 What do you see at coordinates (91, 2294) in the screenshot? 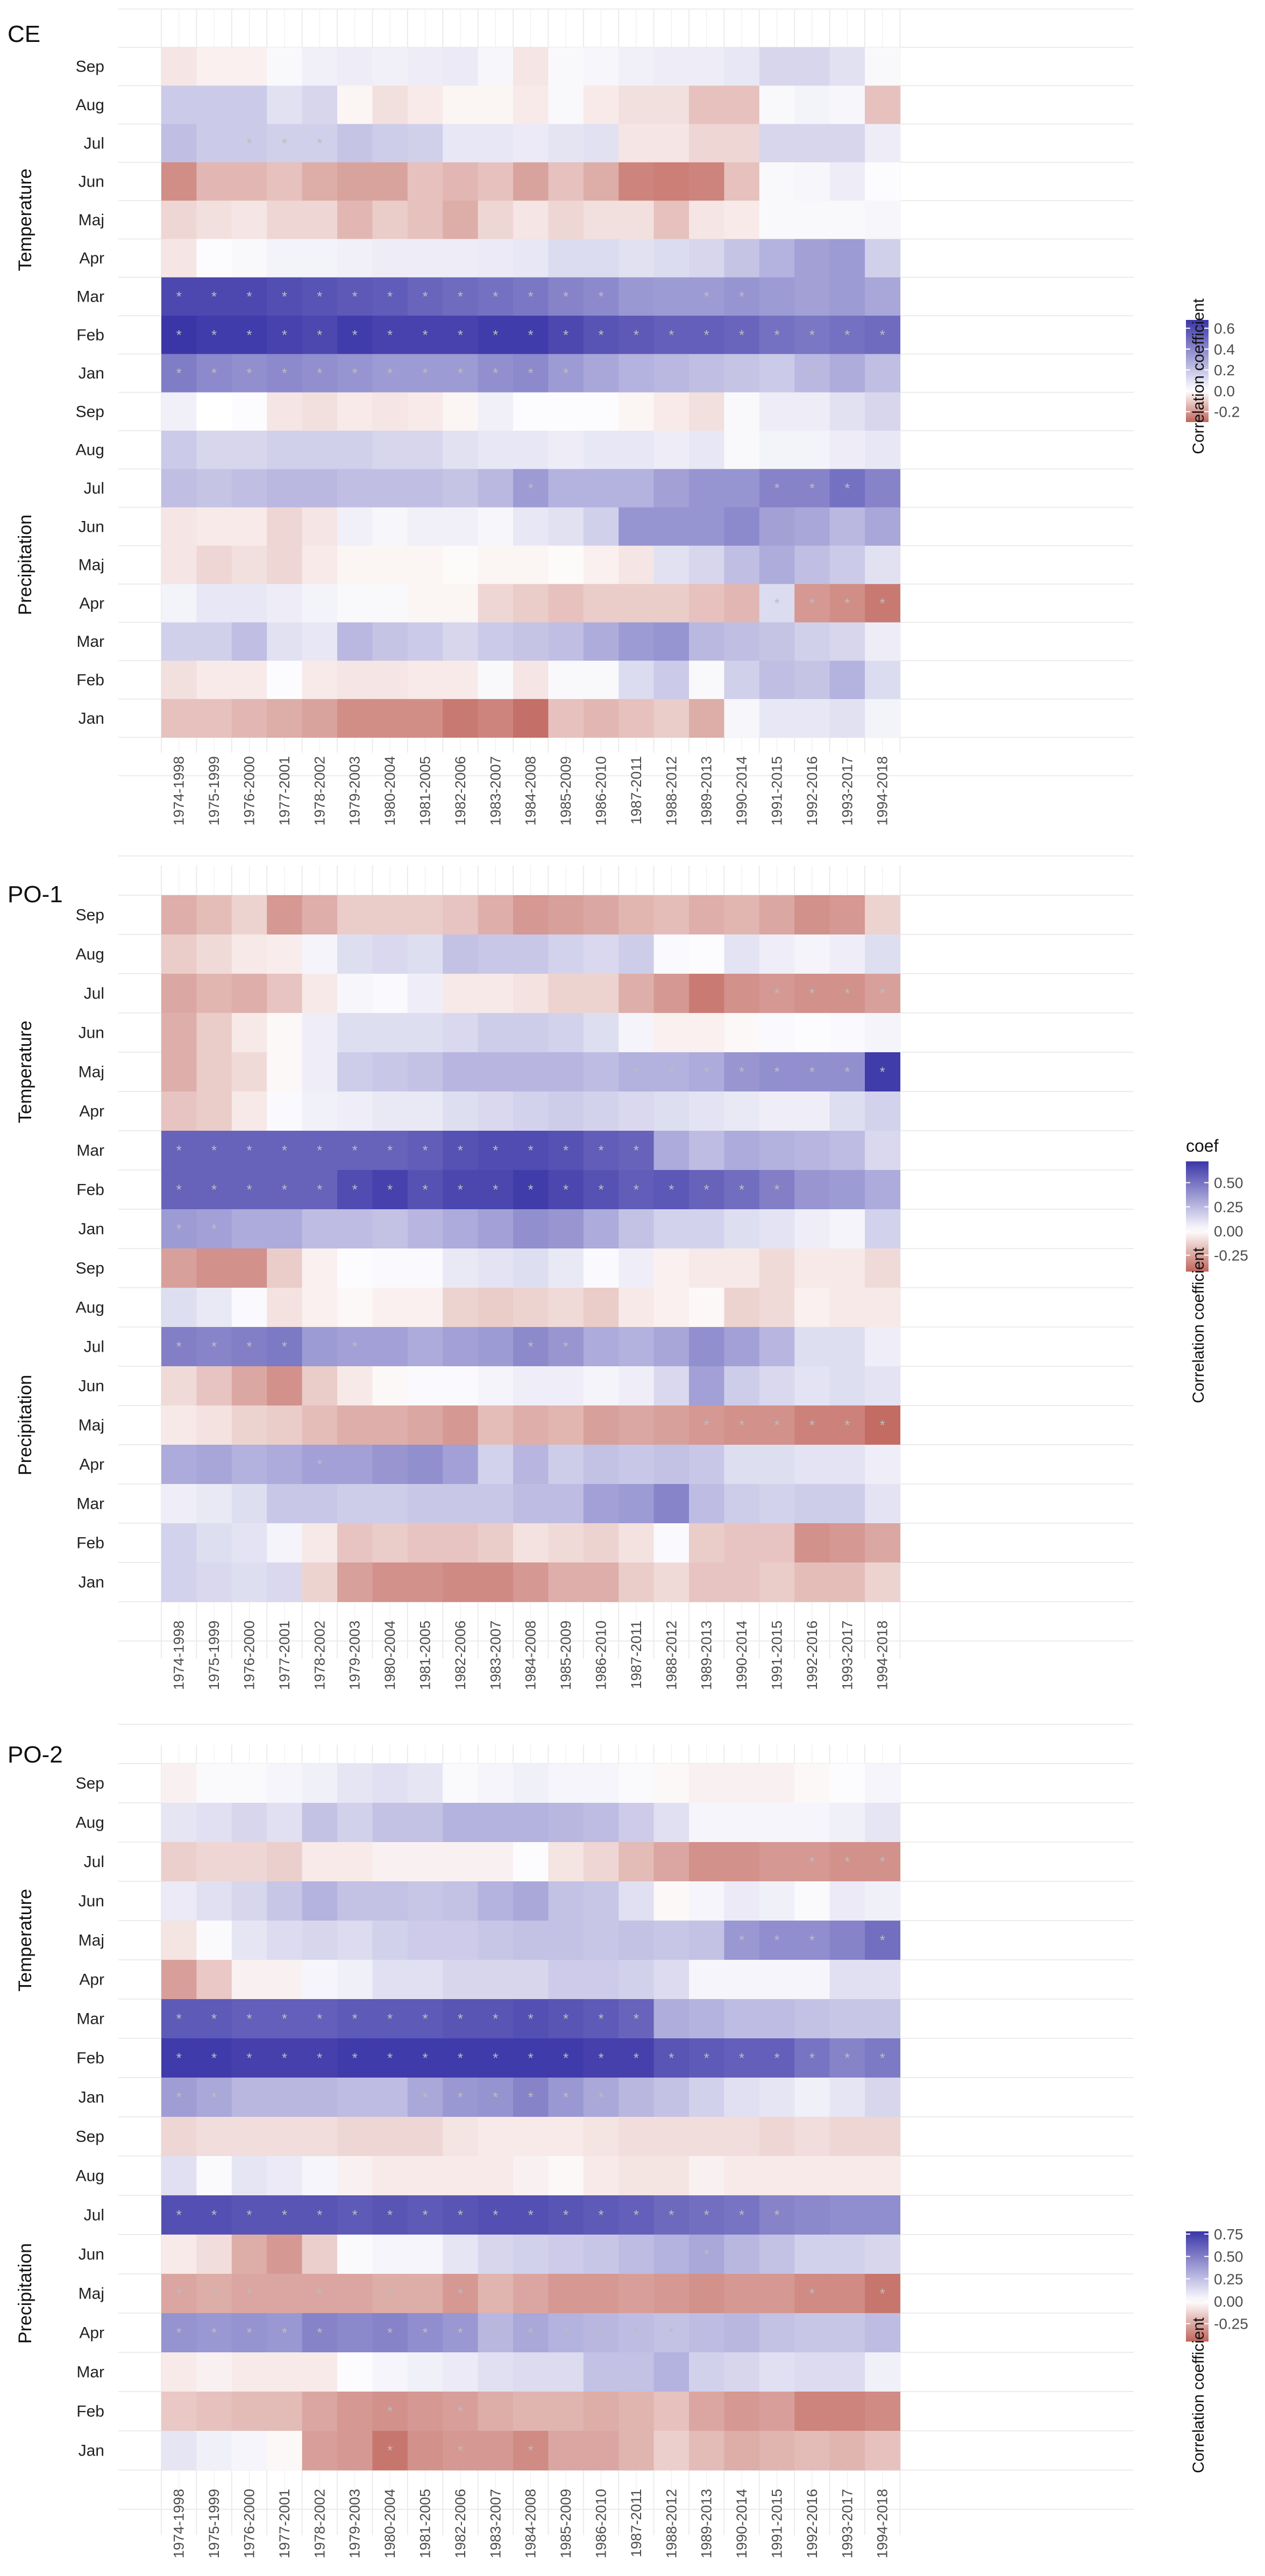
I see `y-tick-label: Maj` at bounding box center [91, 2294].